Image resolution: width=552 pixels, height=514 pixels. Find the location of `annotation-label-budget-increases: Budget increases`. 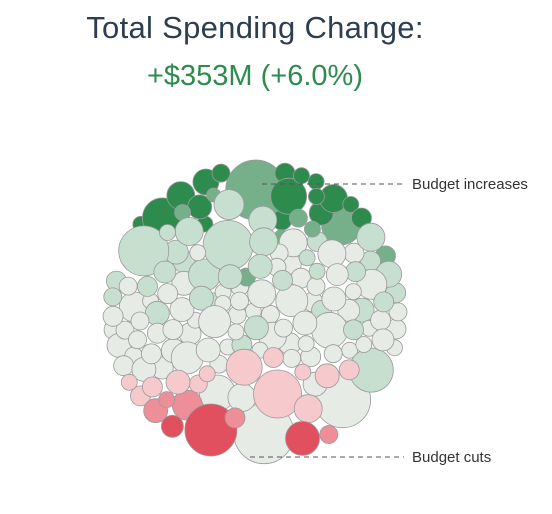

annotation-label-budget-increases: Budget increases is located at coordinates (470, 184).